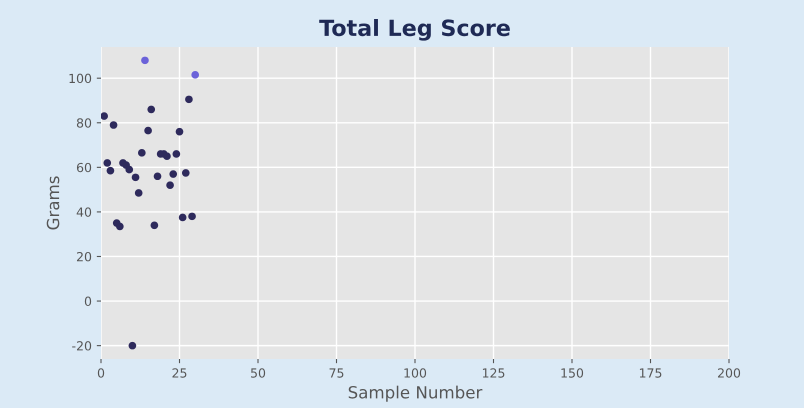 Image resolution: width=804 pixels, height=408 pixels. What do you see at coordinates (415, 373) in the screenshot?
I see `x-tick-label: 100` at bounding box center [415, 373].